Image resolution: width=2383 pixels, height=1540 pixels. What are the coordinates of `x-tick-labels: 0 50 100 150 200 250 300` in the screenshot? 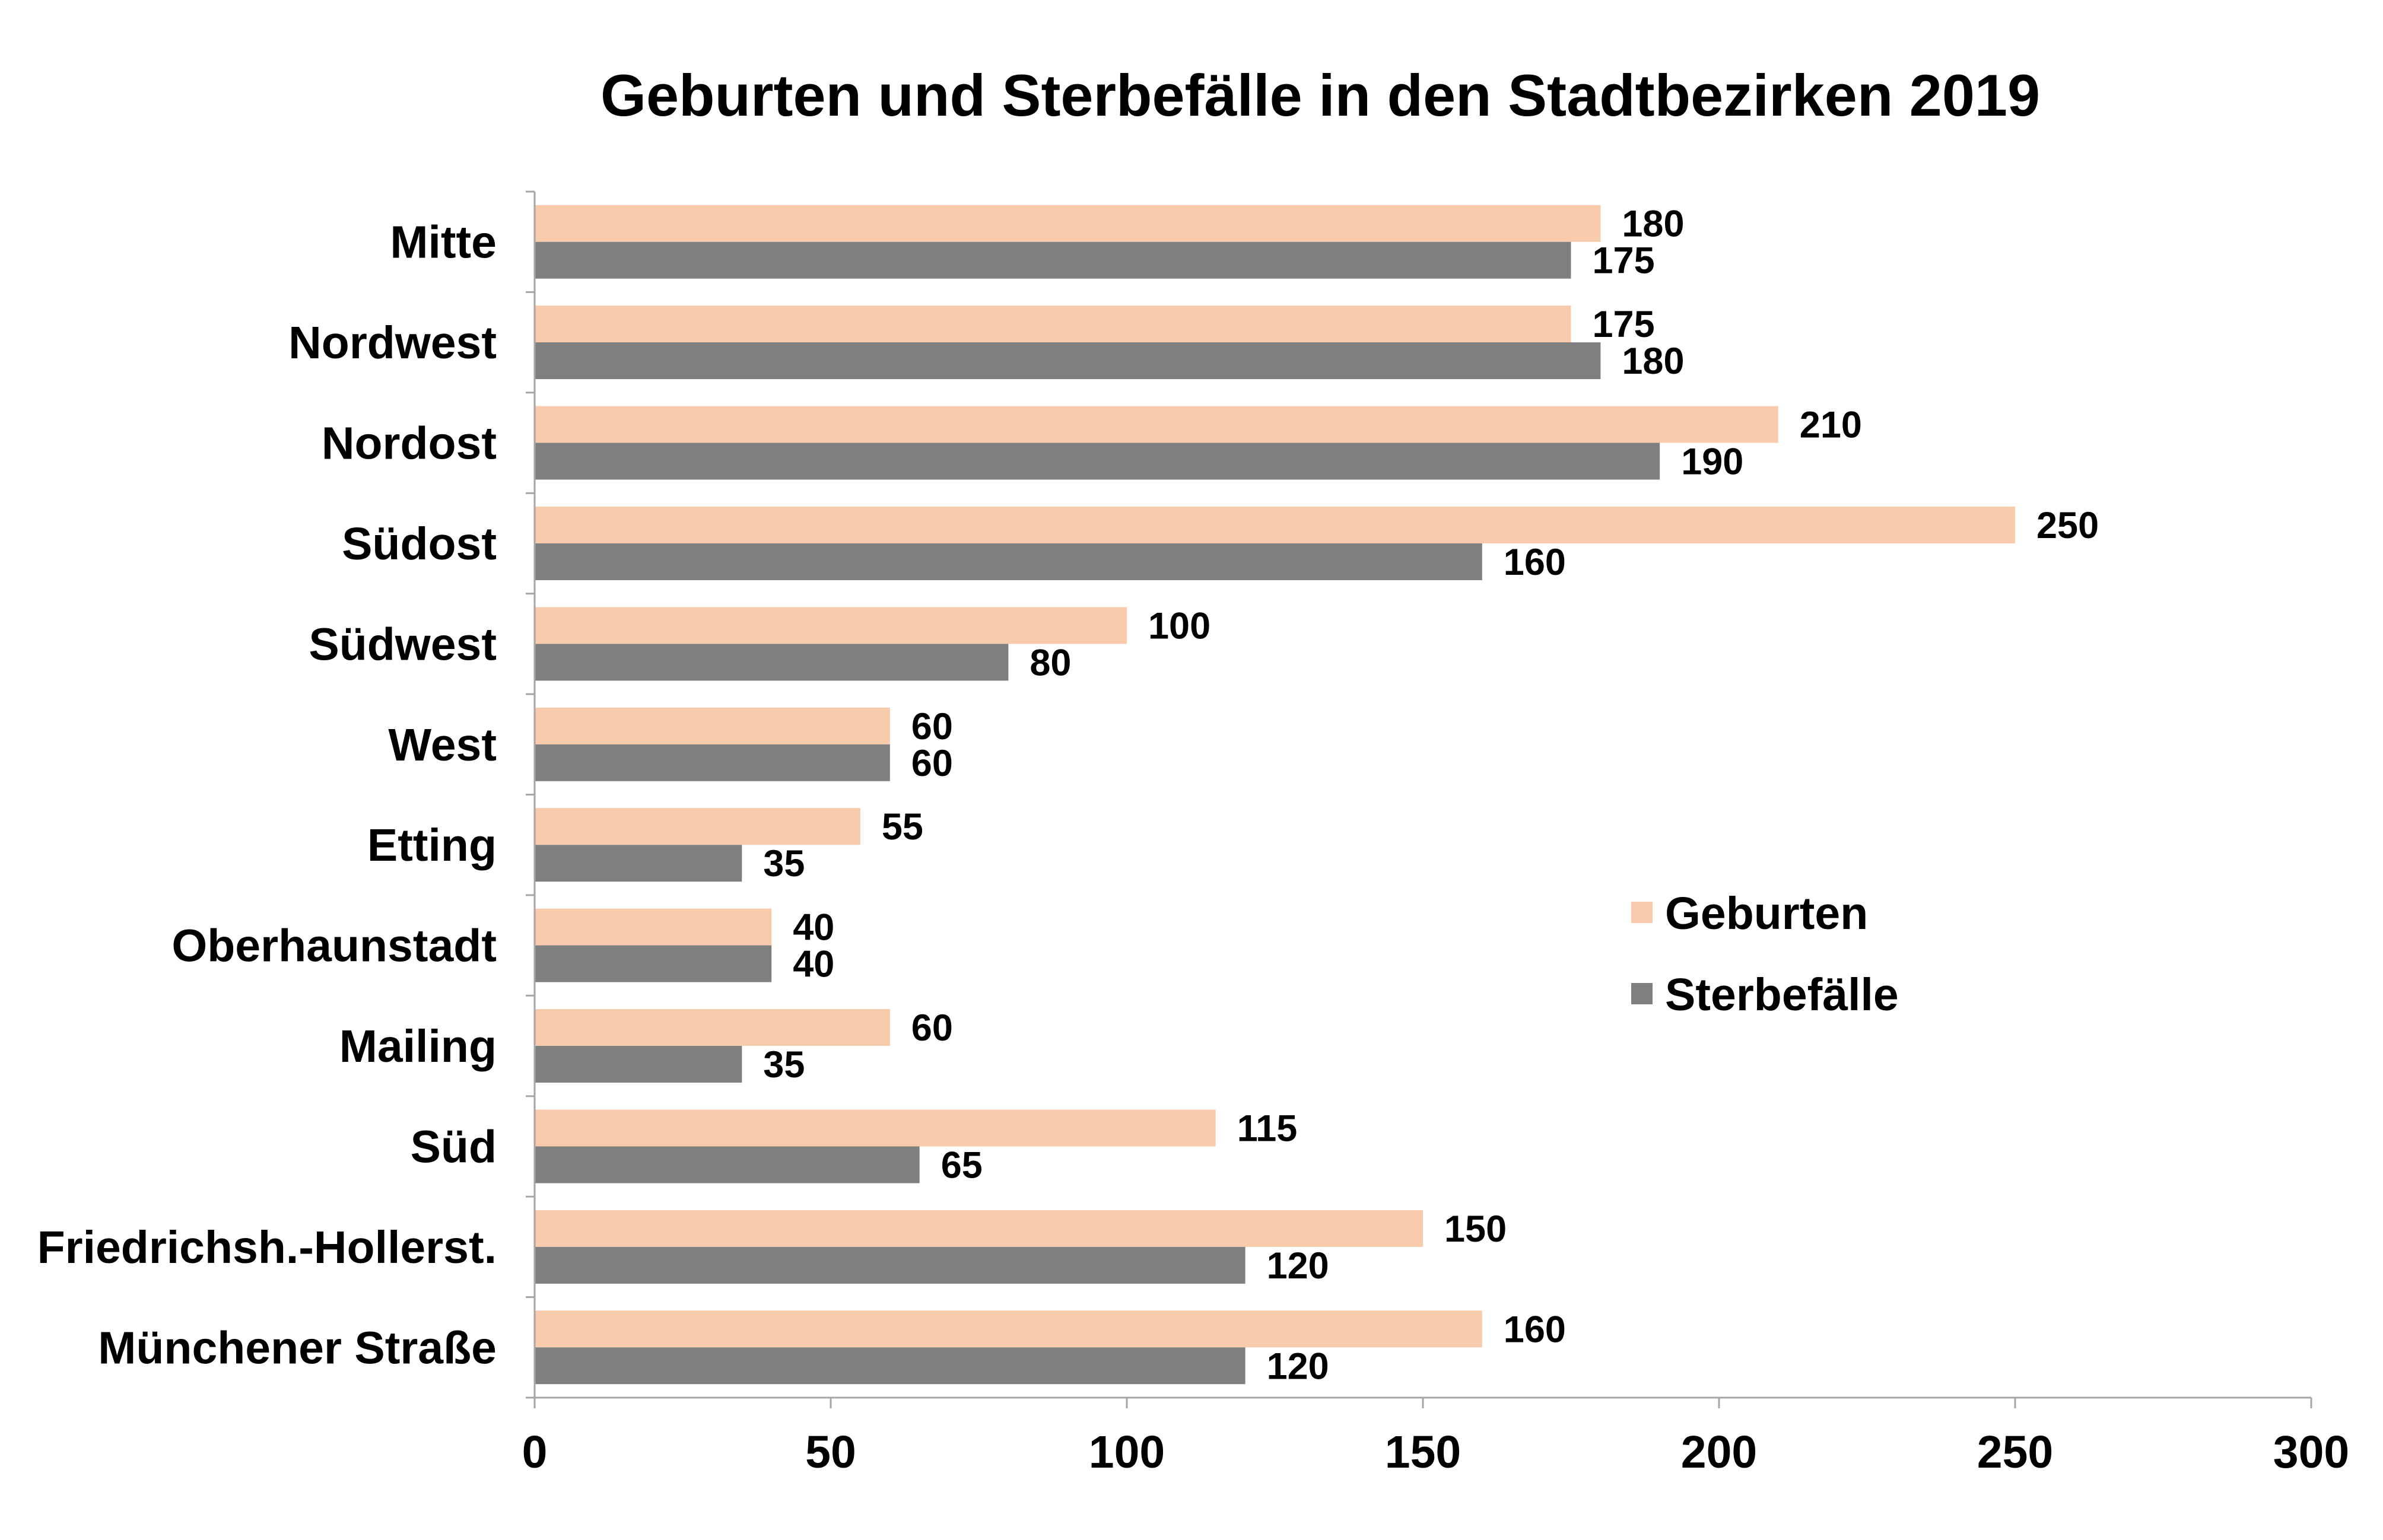 It's located at (1436, 1452).